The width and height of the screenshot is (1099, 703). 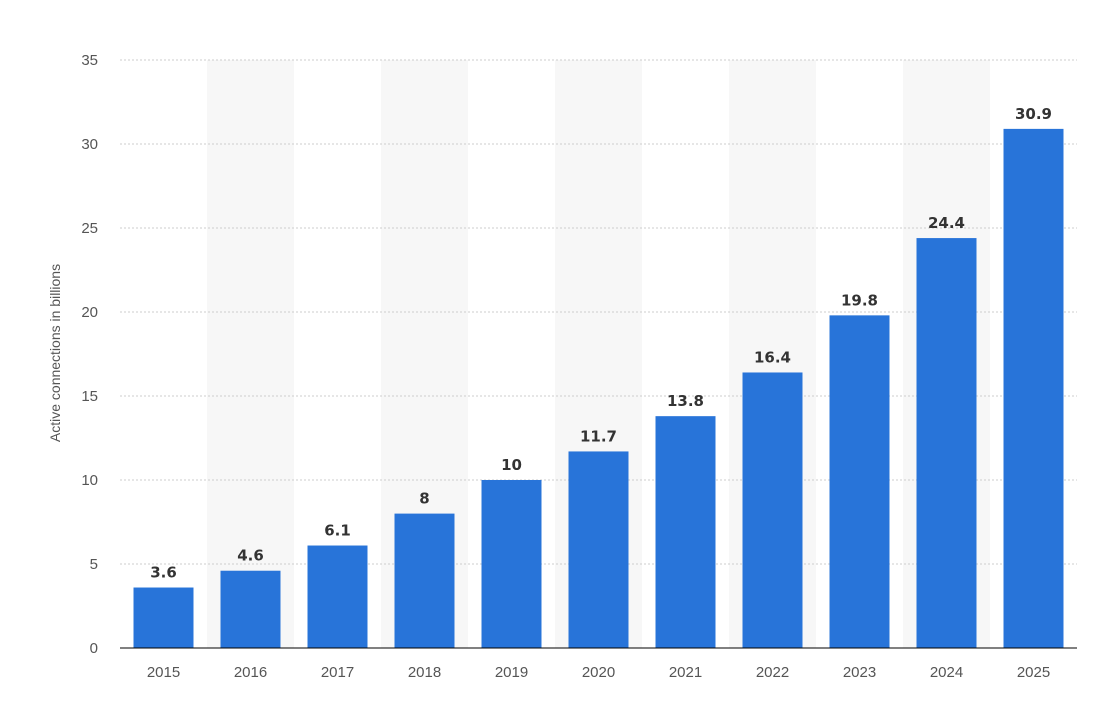 I want to click on data-label: 8, so click(x=424, y=499).